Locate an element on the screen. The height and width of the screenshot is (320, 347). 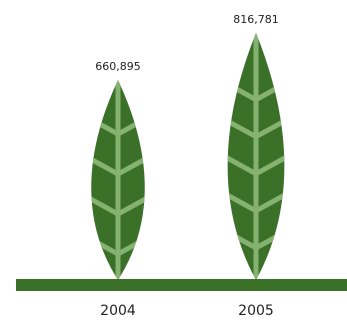
leaf-bar-2005 is located at coordinates (256, 156).